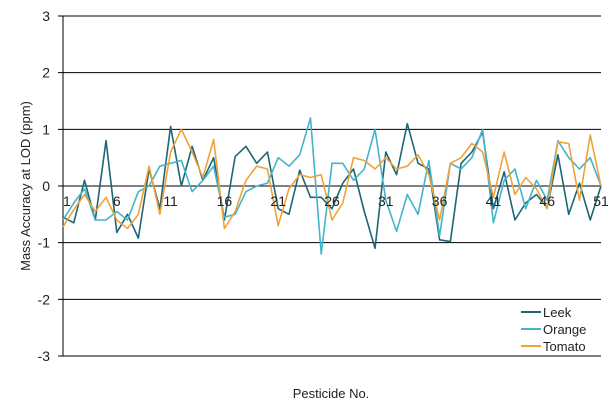 The height and width of the screenshot is (406, 616). I want to click on x-tick-label: 11, so click(170, 201).